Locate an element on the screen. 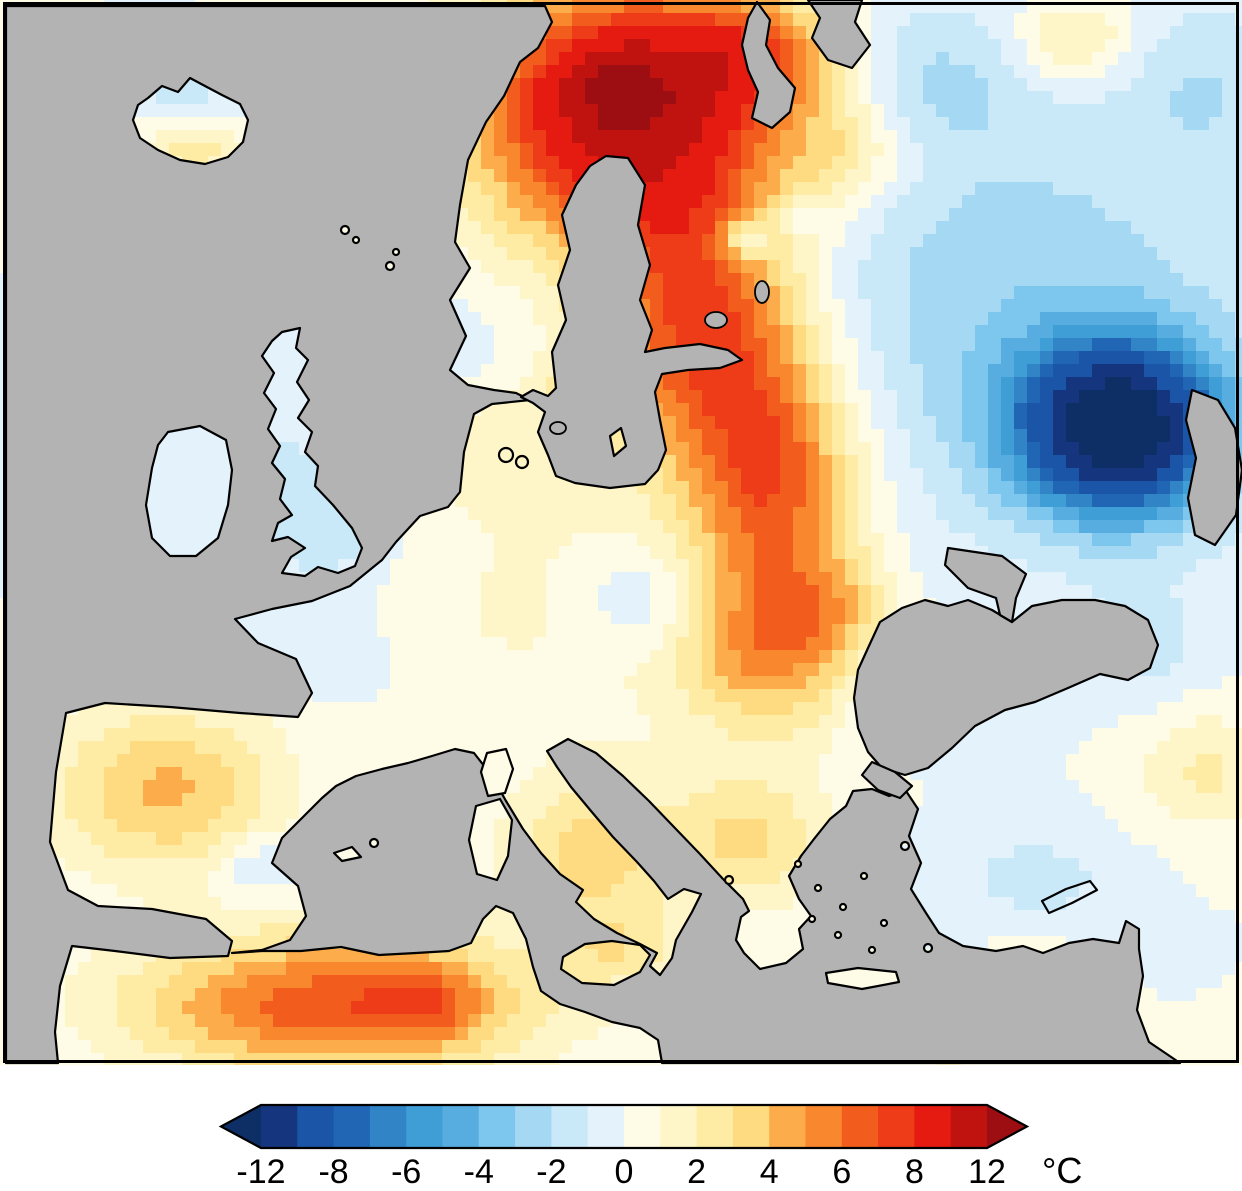 This screenshot has width=1242, height=1191. colorbar-tick-label: 12 is located at coordinates (987, 1172).